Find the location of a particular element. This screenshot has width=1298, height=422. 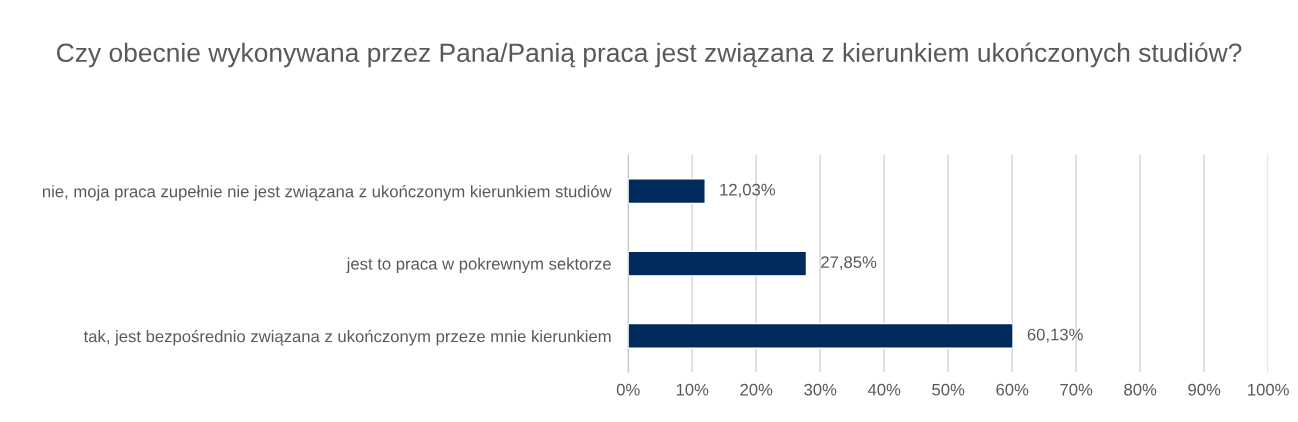

x-tick-label: 0% is located at coordinates (628, 389).